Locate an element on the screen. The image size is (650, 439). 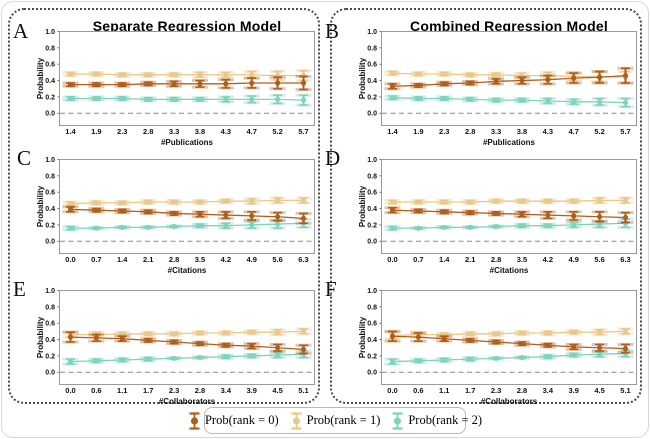
legend-item-rank2: Prob(rank = 2) is located at coordinates (436, 421).